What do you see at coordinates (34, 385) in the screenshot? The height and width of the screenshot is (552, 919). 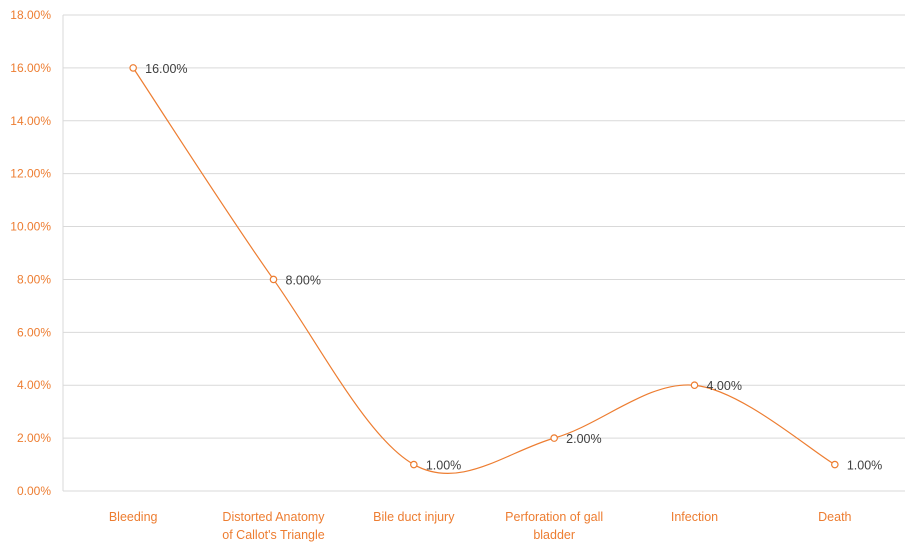 I see `y-tick-label: 4.00%` at bounding box center [34, 385].